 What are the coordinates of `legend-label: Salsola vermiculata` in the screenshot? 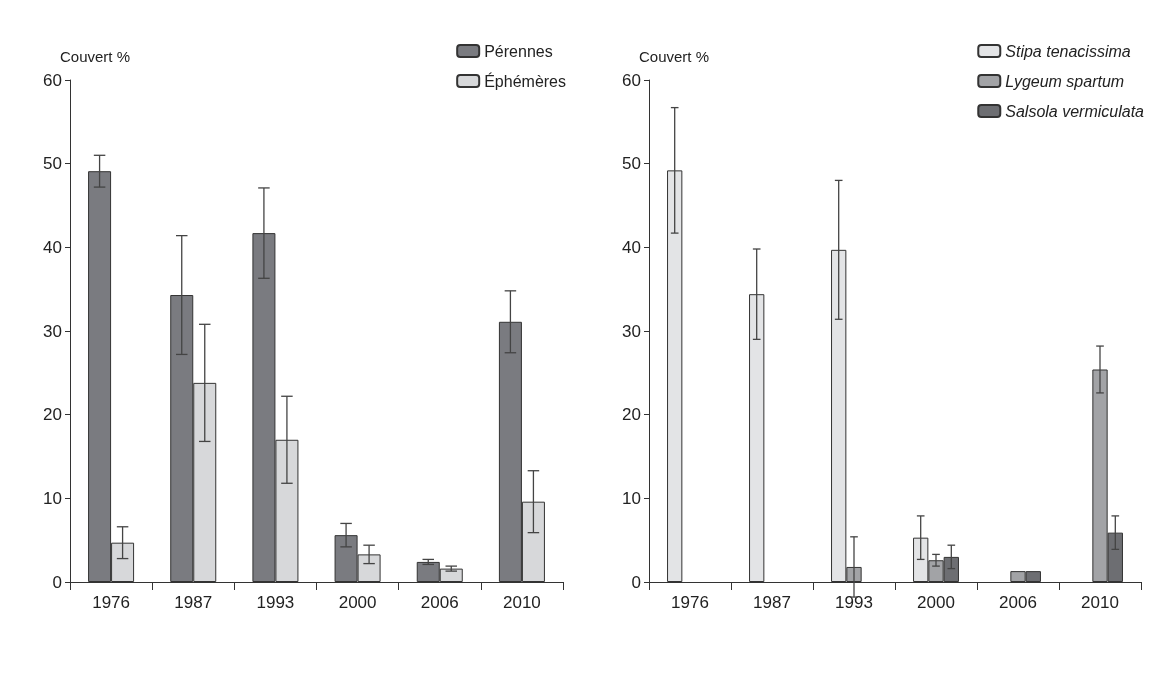 It's located at (1075, 111).